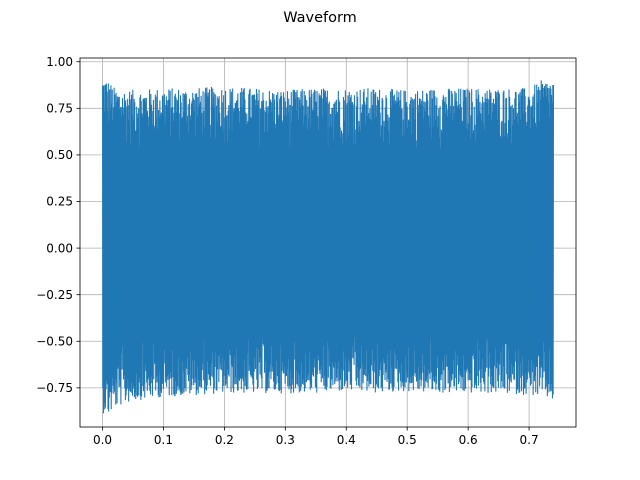 The height and width of the screenshot is (480, 640). Describe the element at coordinates (54, 341) in the screenshot. I see `y-tick-label: −0.50` at that location.